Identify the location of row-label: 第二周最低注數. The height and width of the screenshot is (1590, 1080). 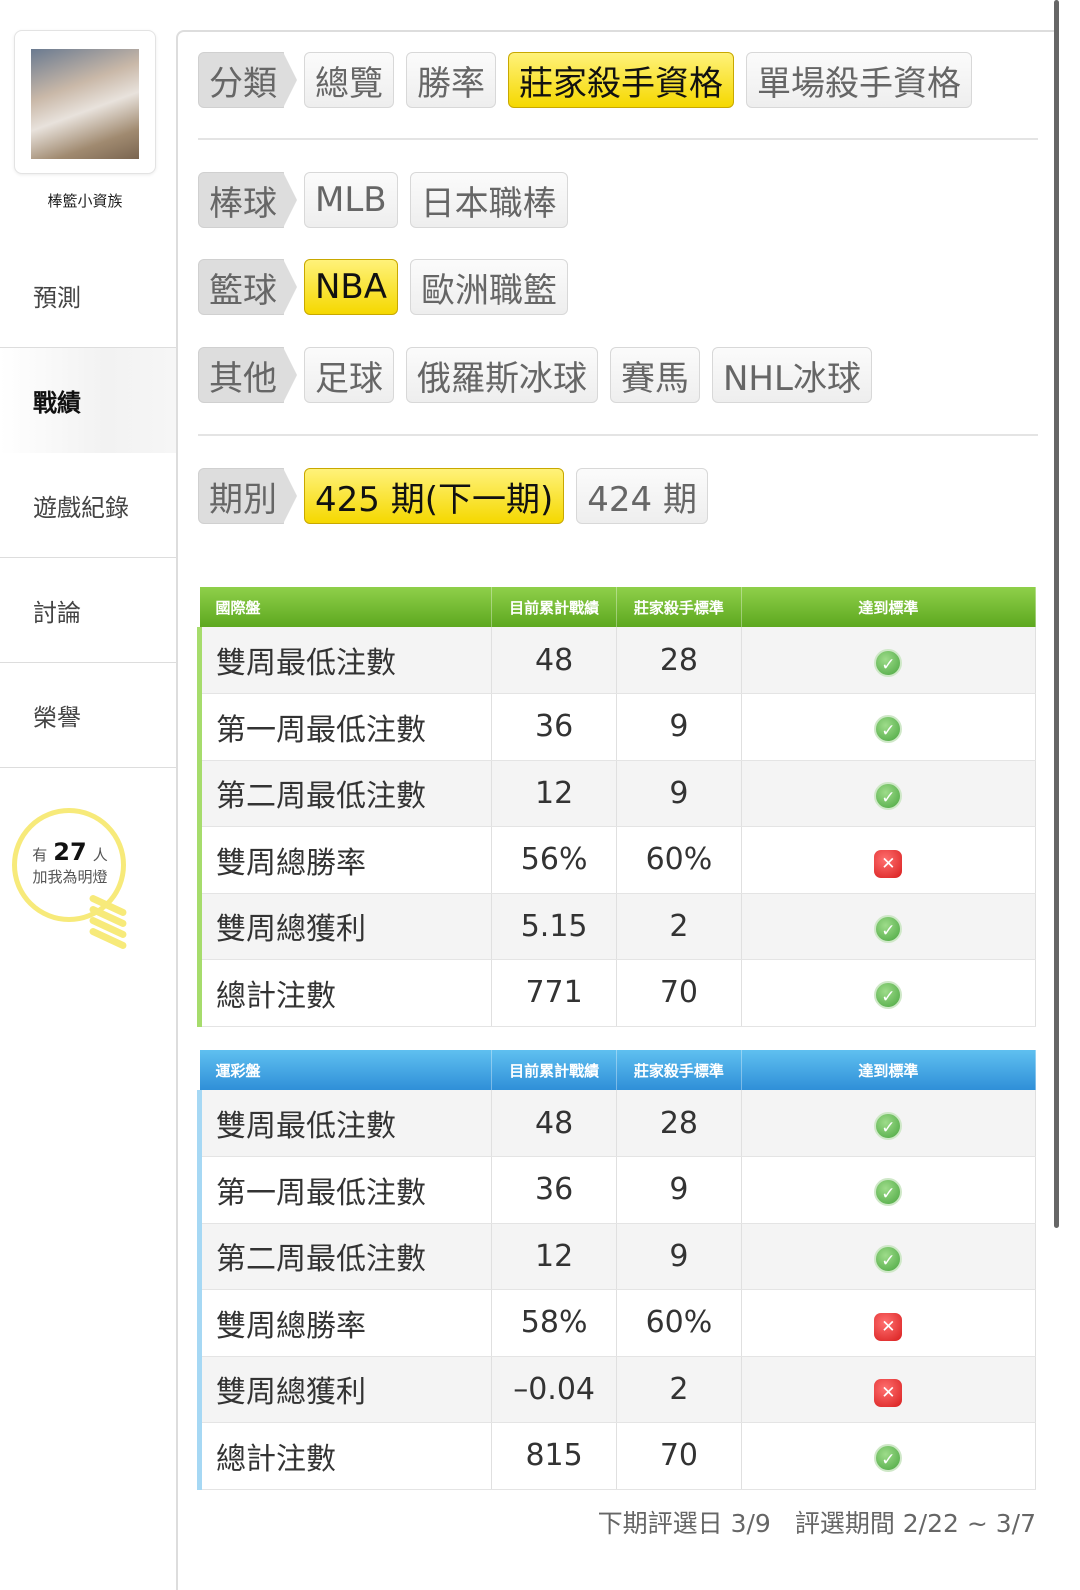
(344, 1256).